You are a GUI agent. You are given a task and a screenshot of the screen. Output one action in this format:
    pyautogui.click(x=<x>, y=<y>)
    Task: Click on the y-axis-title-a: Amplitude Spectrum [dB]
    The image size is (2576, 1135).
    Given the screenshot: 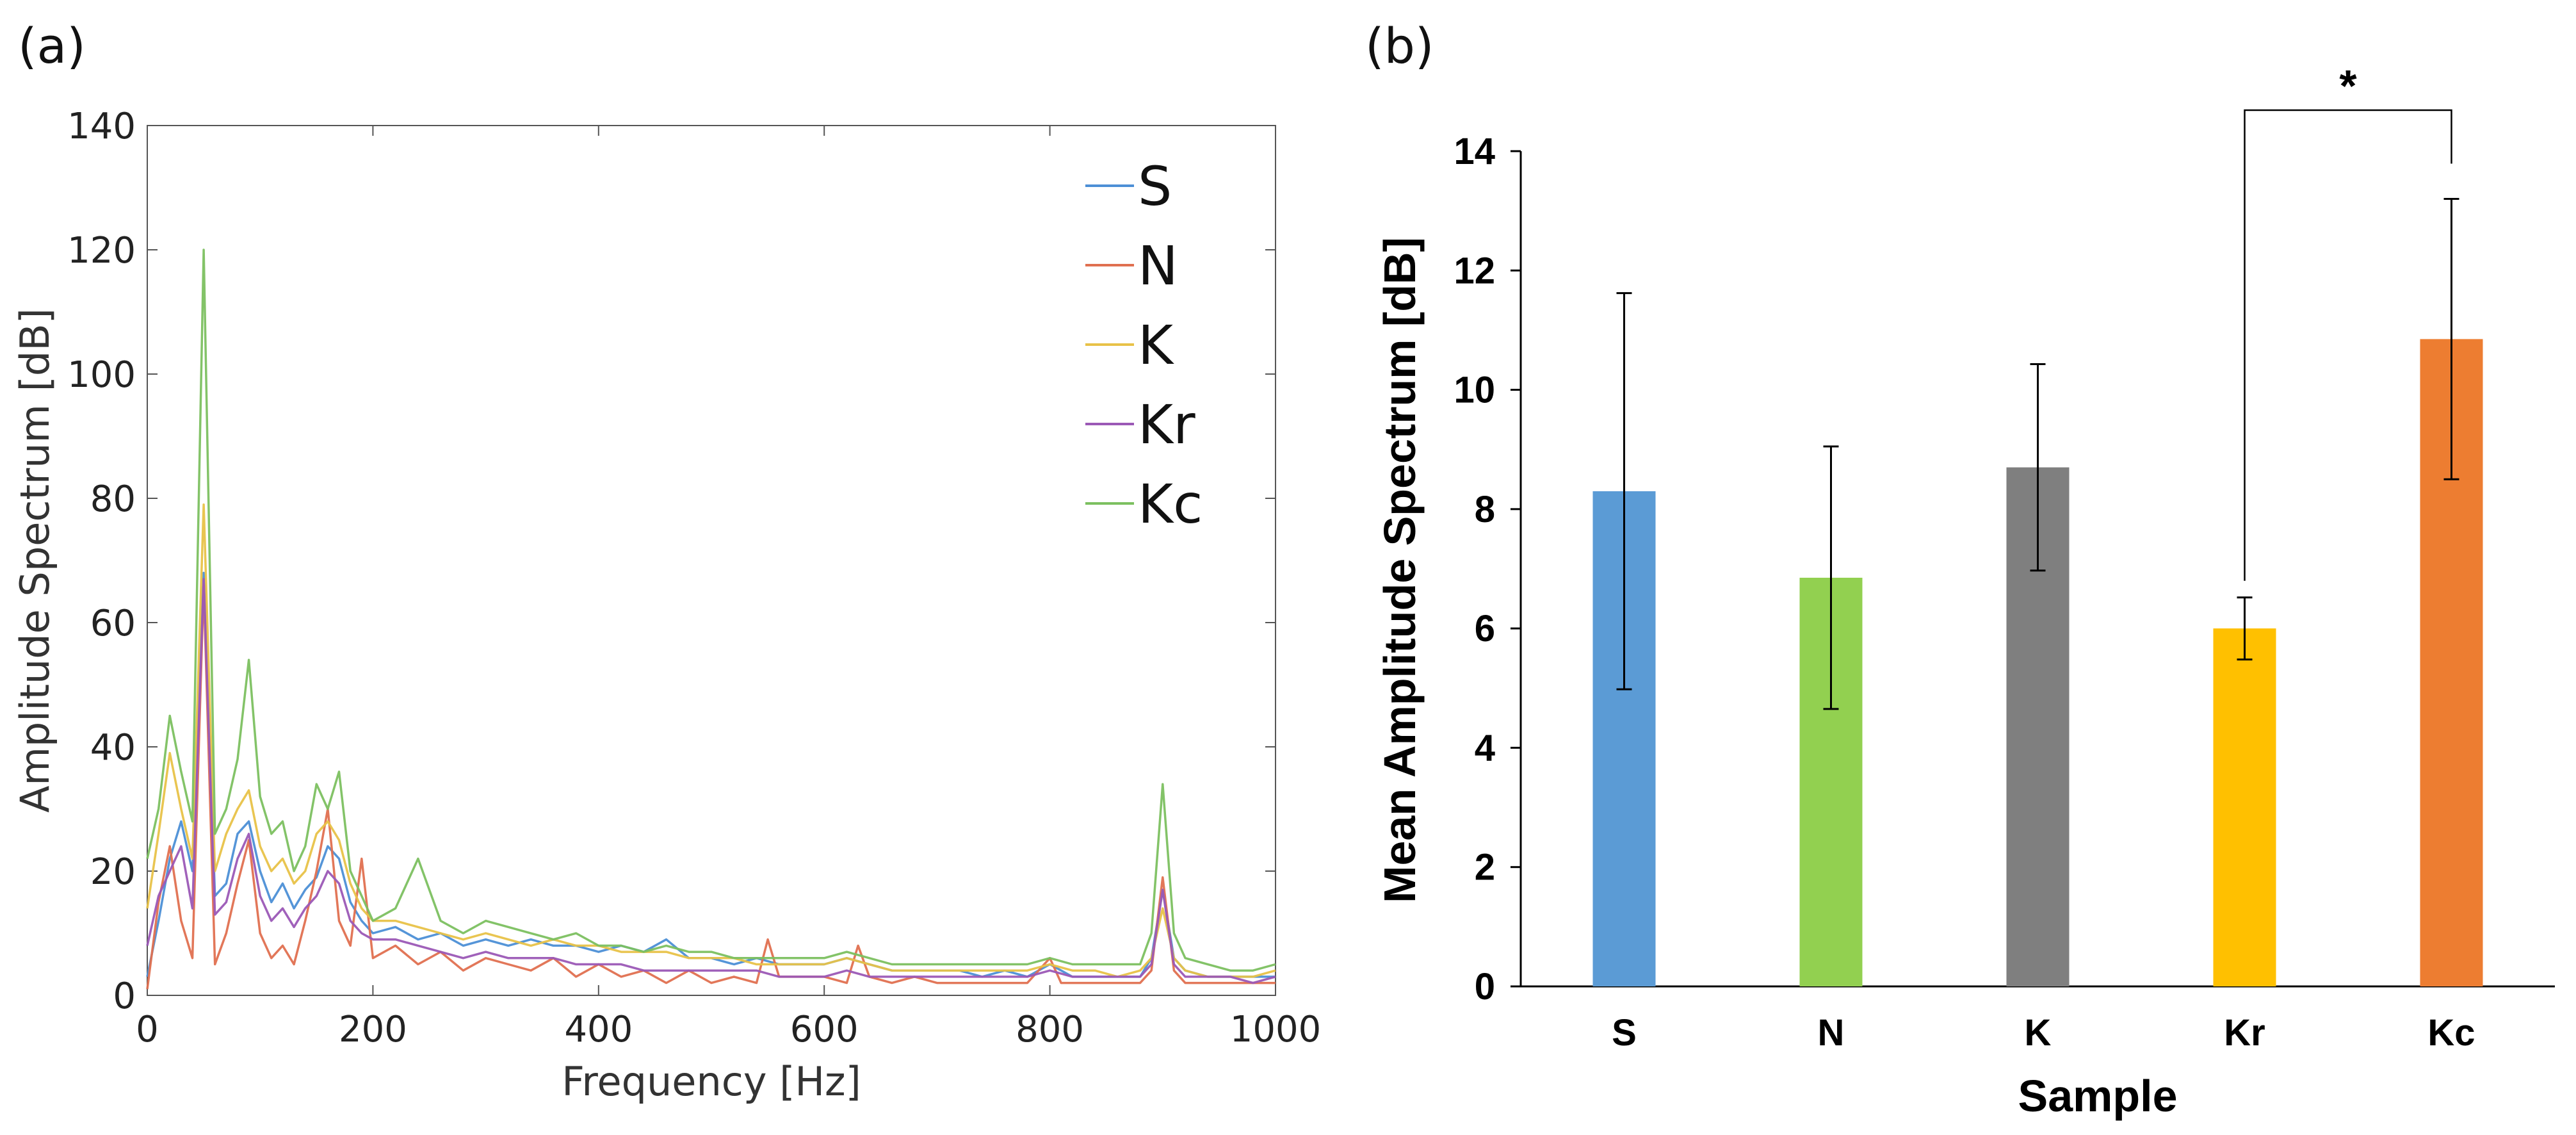 What is the action you would take?
    pyautogui.click(x=35, y=560)
    